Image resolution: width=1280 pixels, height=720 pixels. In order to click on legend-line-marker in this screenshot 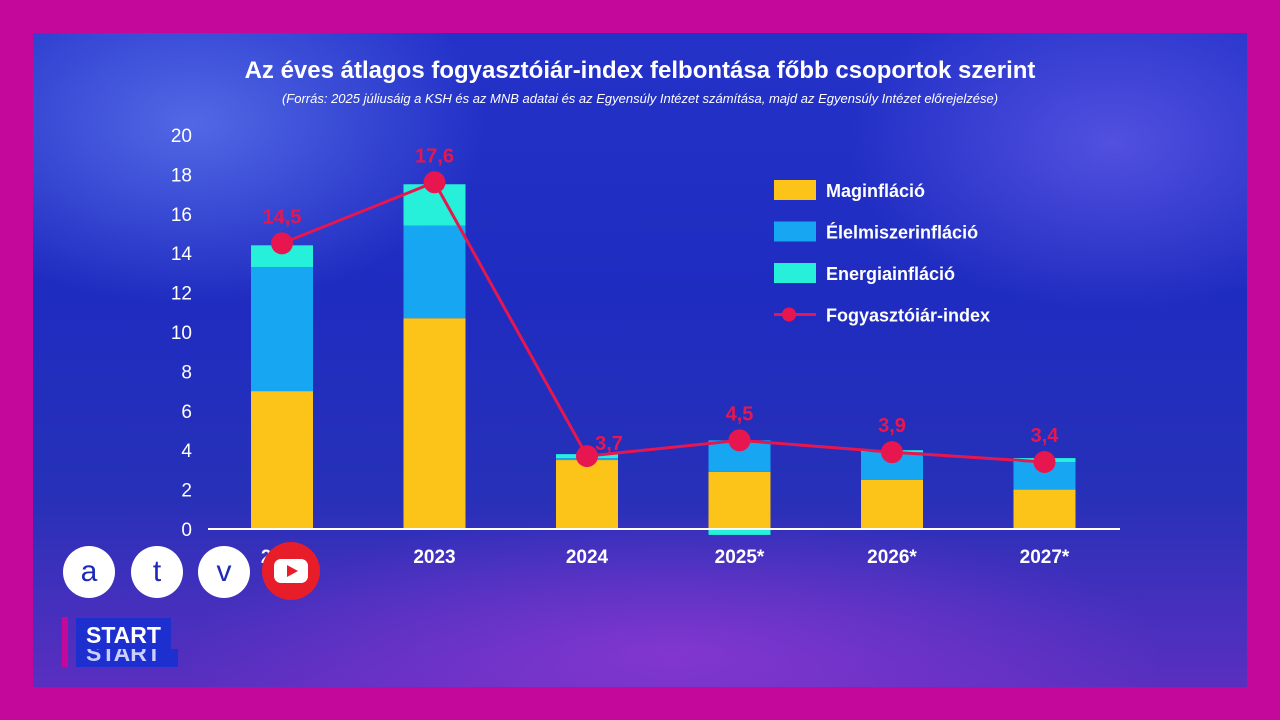, I will do `click(789, 314)`.